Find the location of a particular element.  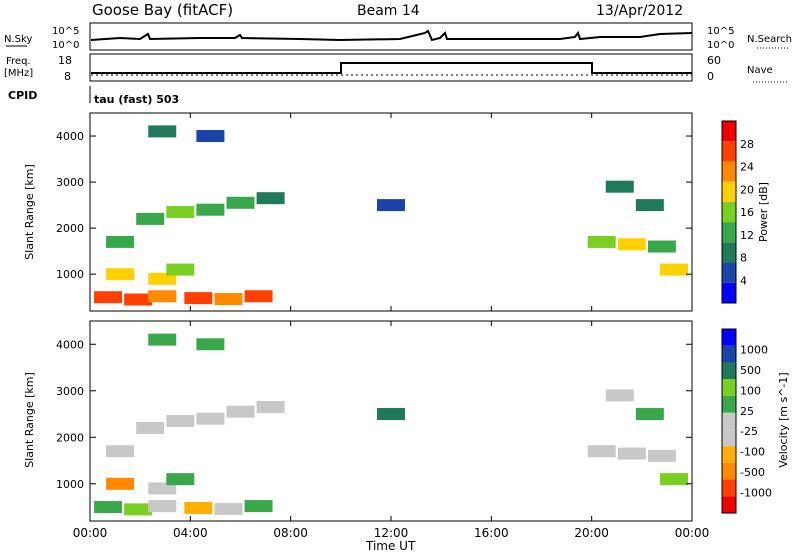

colorbar-tick-label: 20 is located at coordinates (747, 189).